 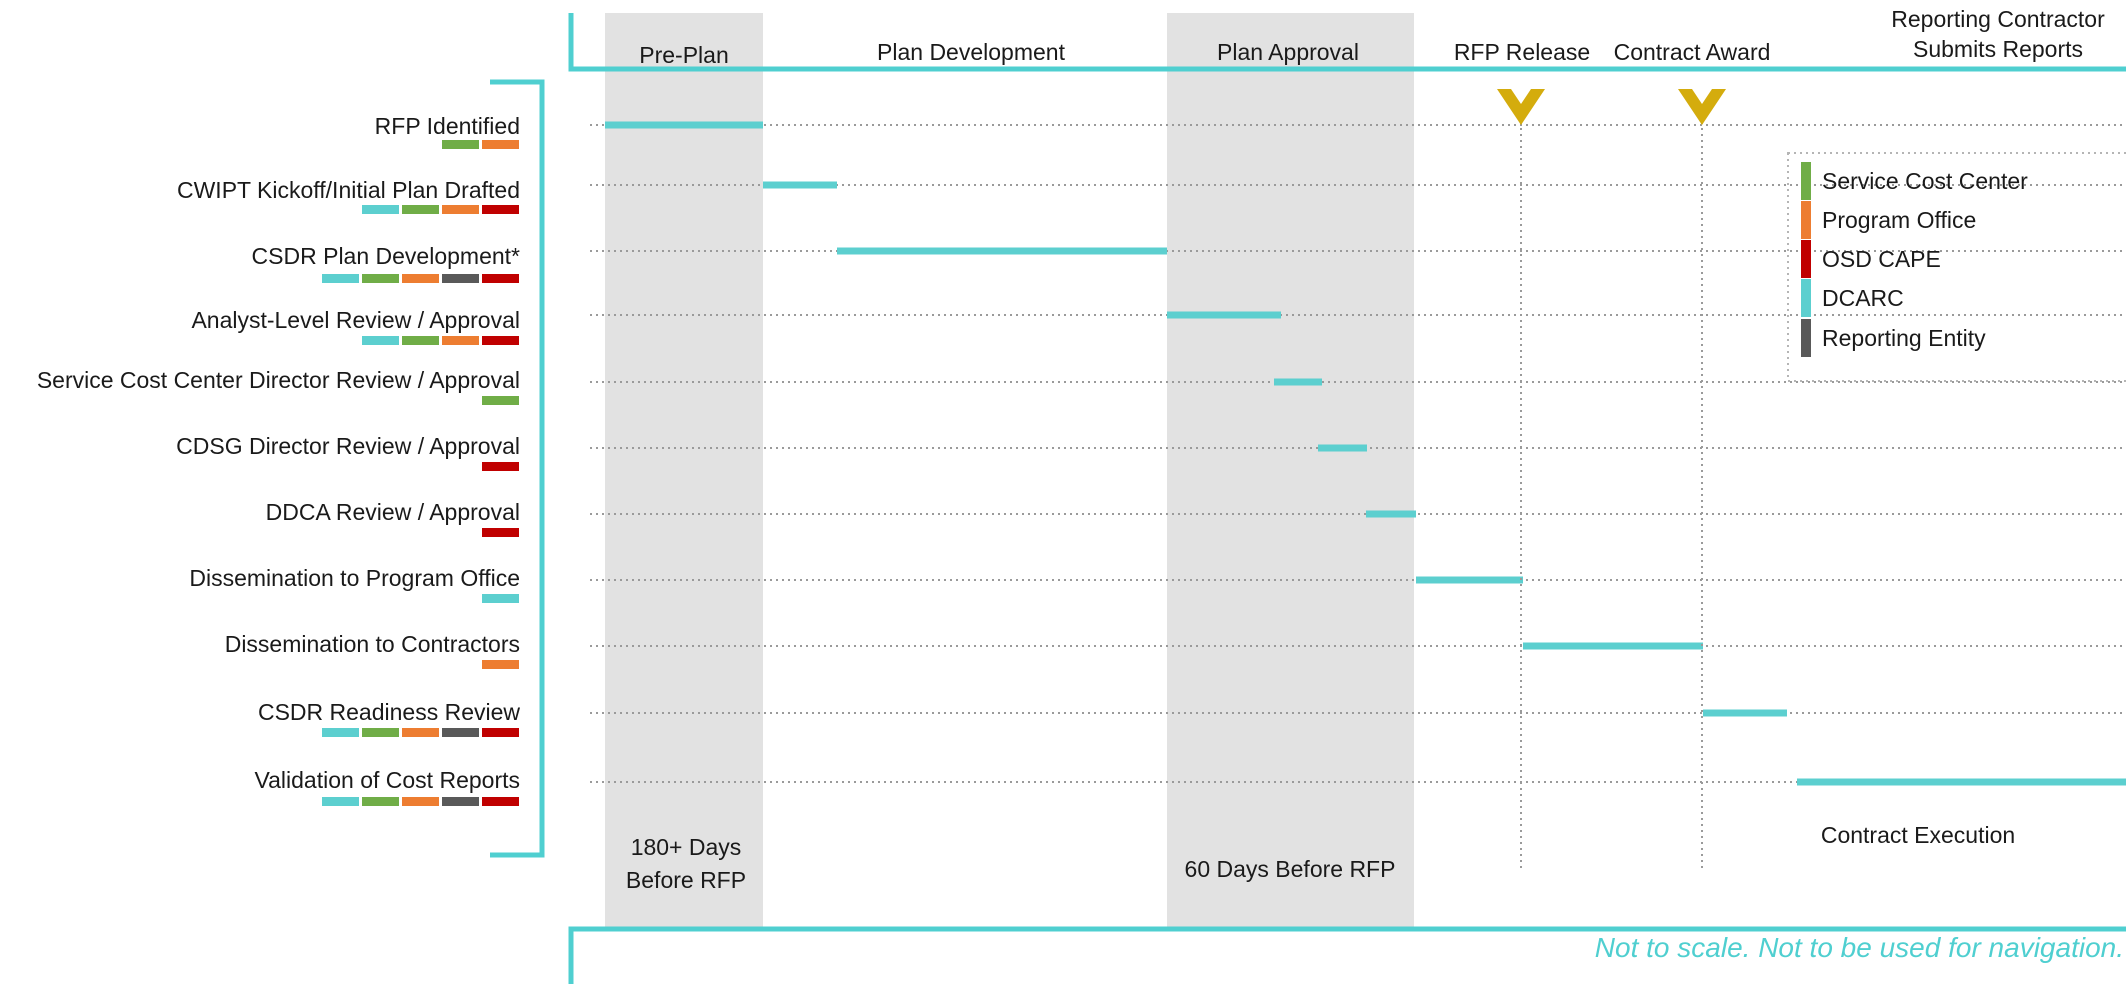 What do you see at coordinates (447, 126) in the screenshot?
I see `task-label-1: RFP Identified` at bounding box center [447, 126].